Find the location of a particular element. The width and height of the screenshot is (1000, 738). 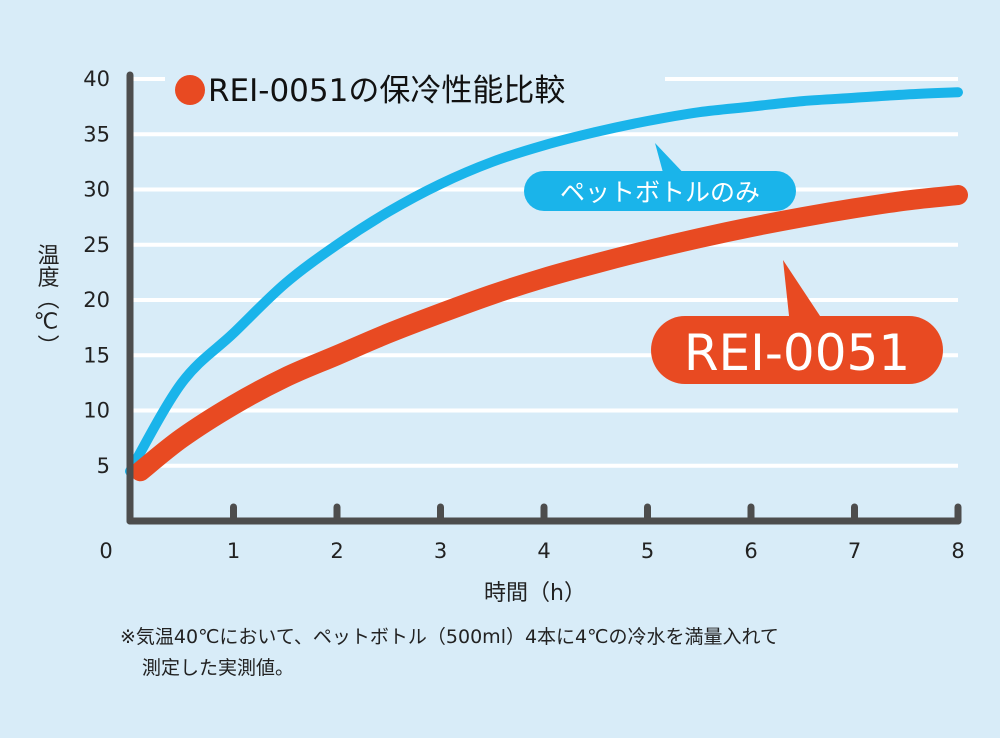

x-tick-label-1: 1 is located at coordinates (233, 551).